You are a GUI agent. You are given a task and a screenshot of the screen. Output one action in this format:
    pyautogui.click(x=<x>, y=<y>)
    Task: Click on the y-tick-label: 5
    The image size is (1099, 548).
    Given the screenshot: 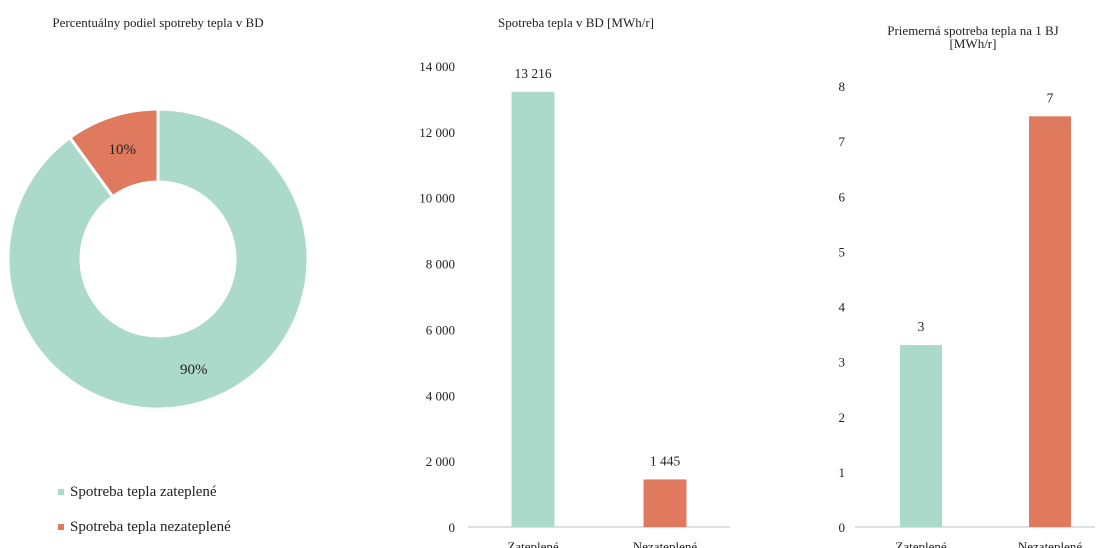 What is the action you would take?
    pyautogui.click(x=842, y=251)
    